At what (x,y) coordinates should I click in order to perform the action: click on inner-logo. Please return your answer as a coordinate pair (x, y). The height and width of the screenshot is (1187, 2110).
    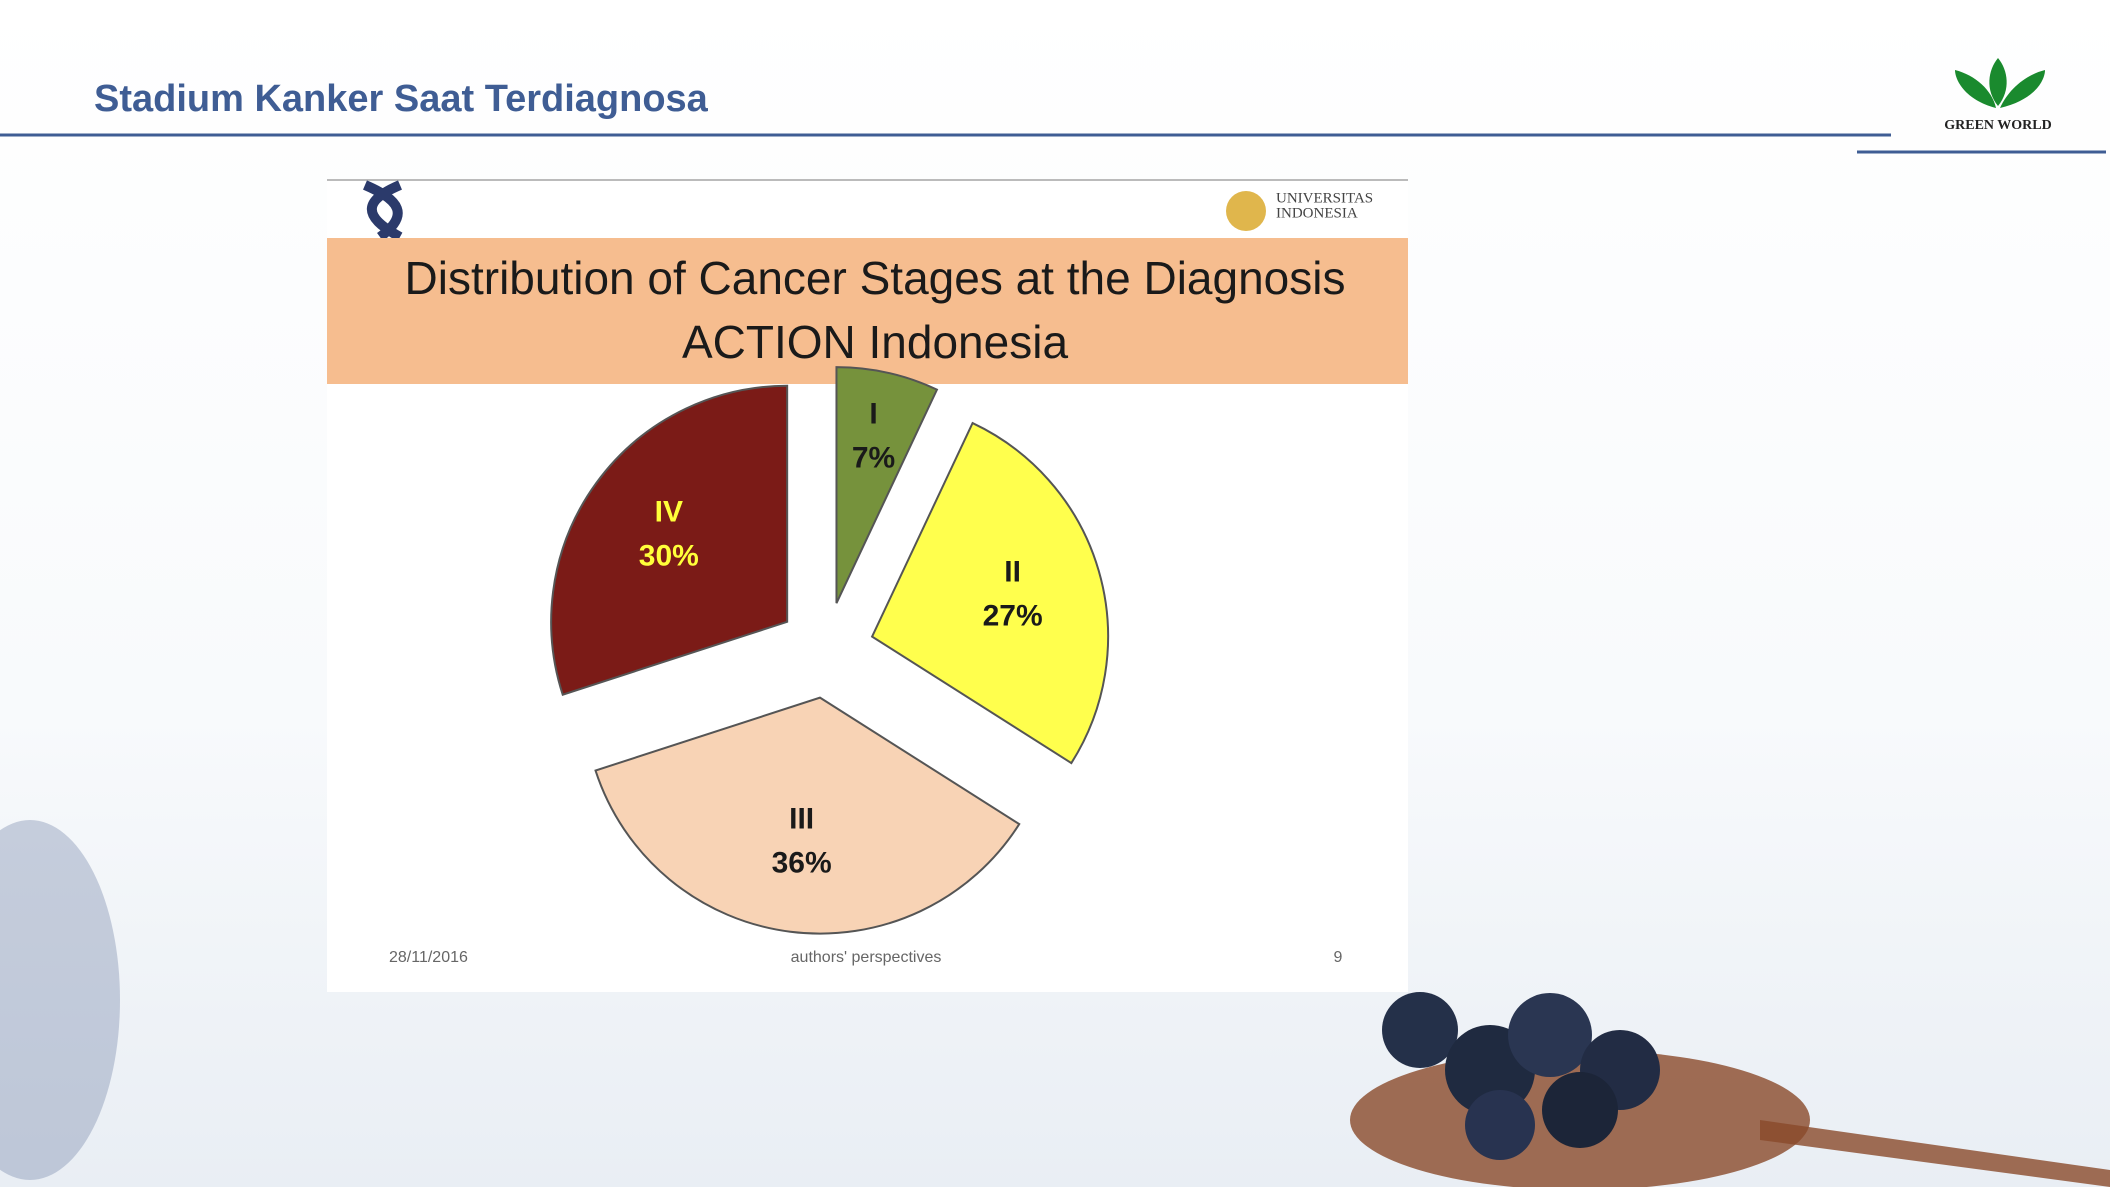
    Looking at the image, I should click on (383, 211).